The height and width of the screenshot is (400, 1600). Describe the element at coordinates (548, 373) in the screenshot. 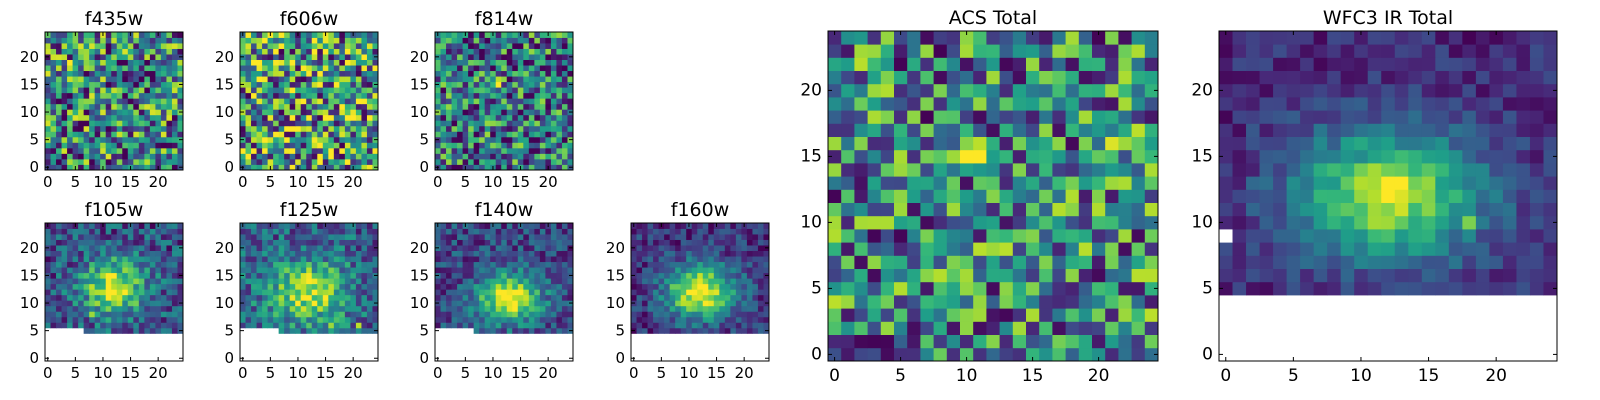

I see `x-tick-label: 20` at that location.